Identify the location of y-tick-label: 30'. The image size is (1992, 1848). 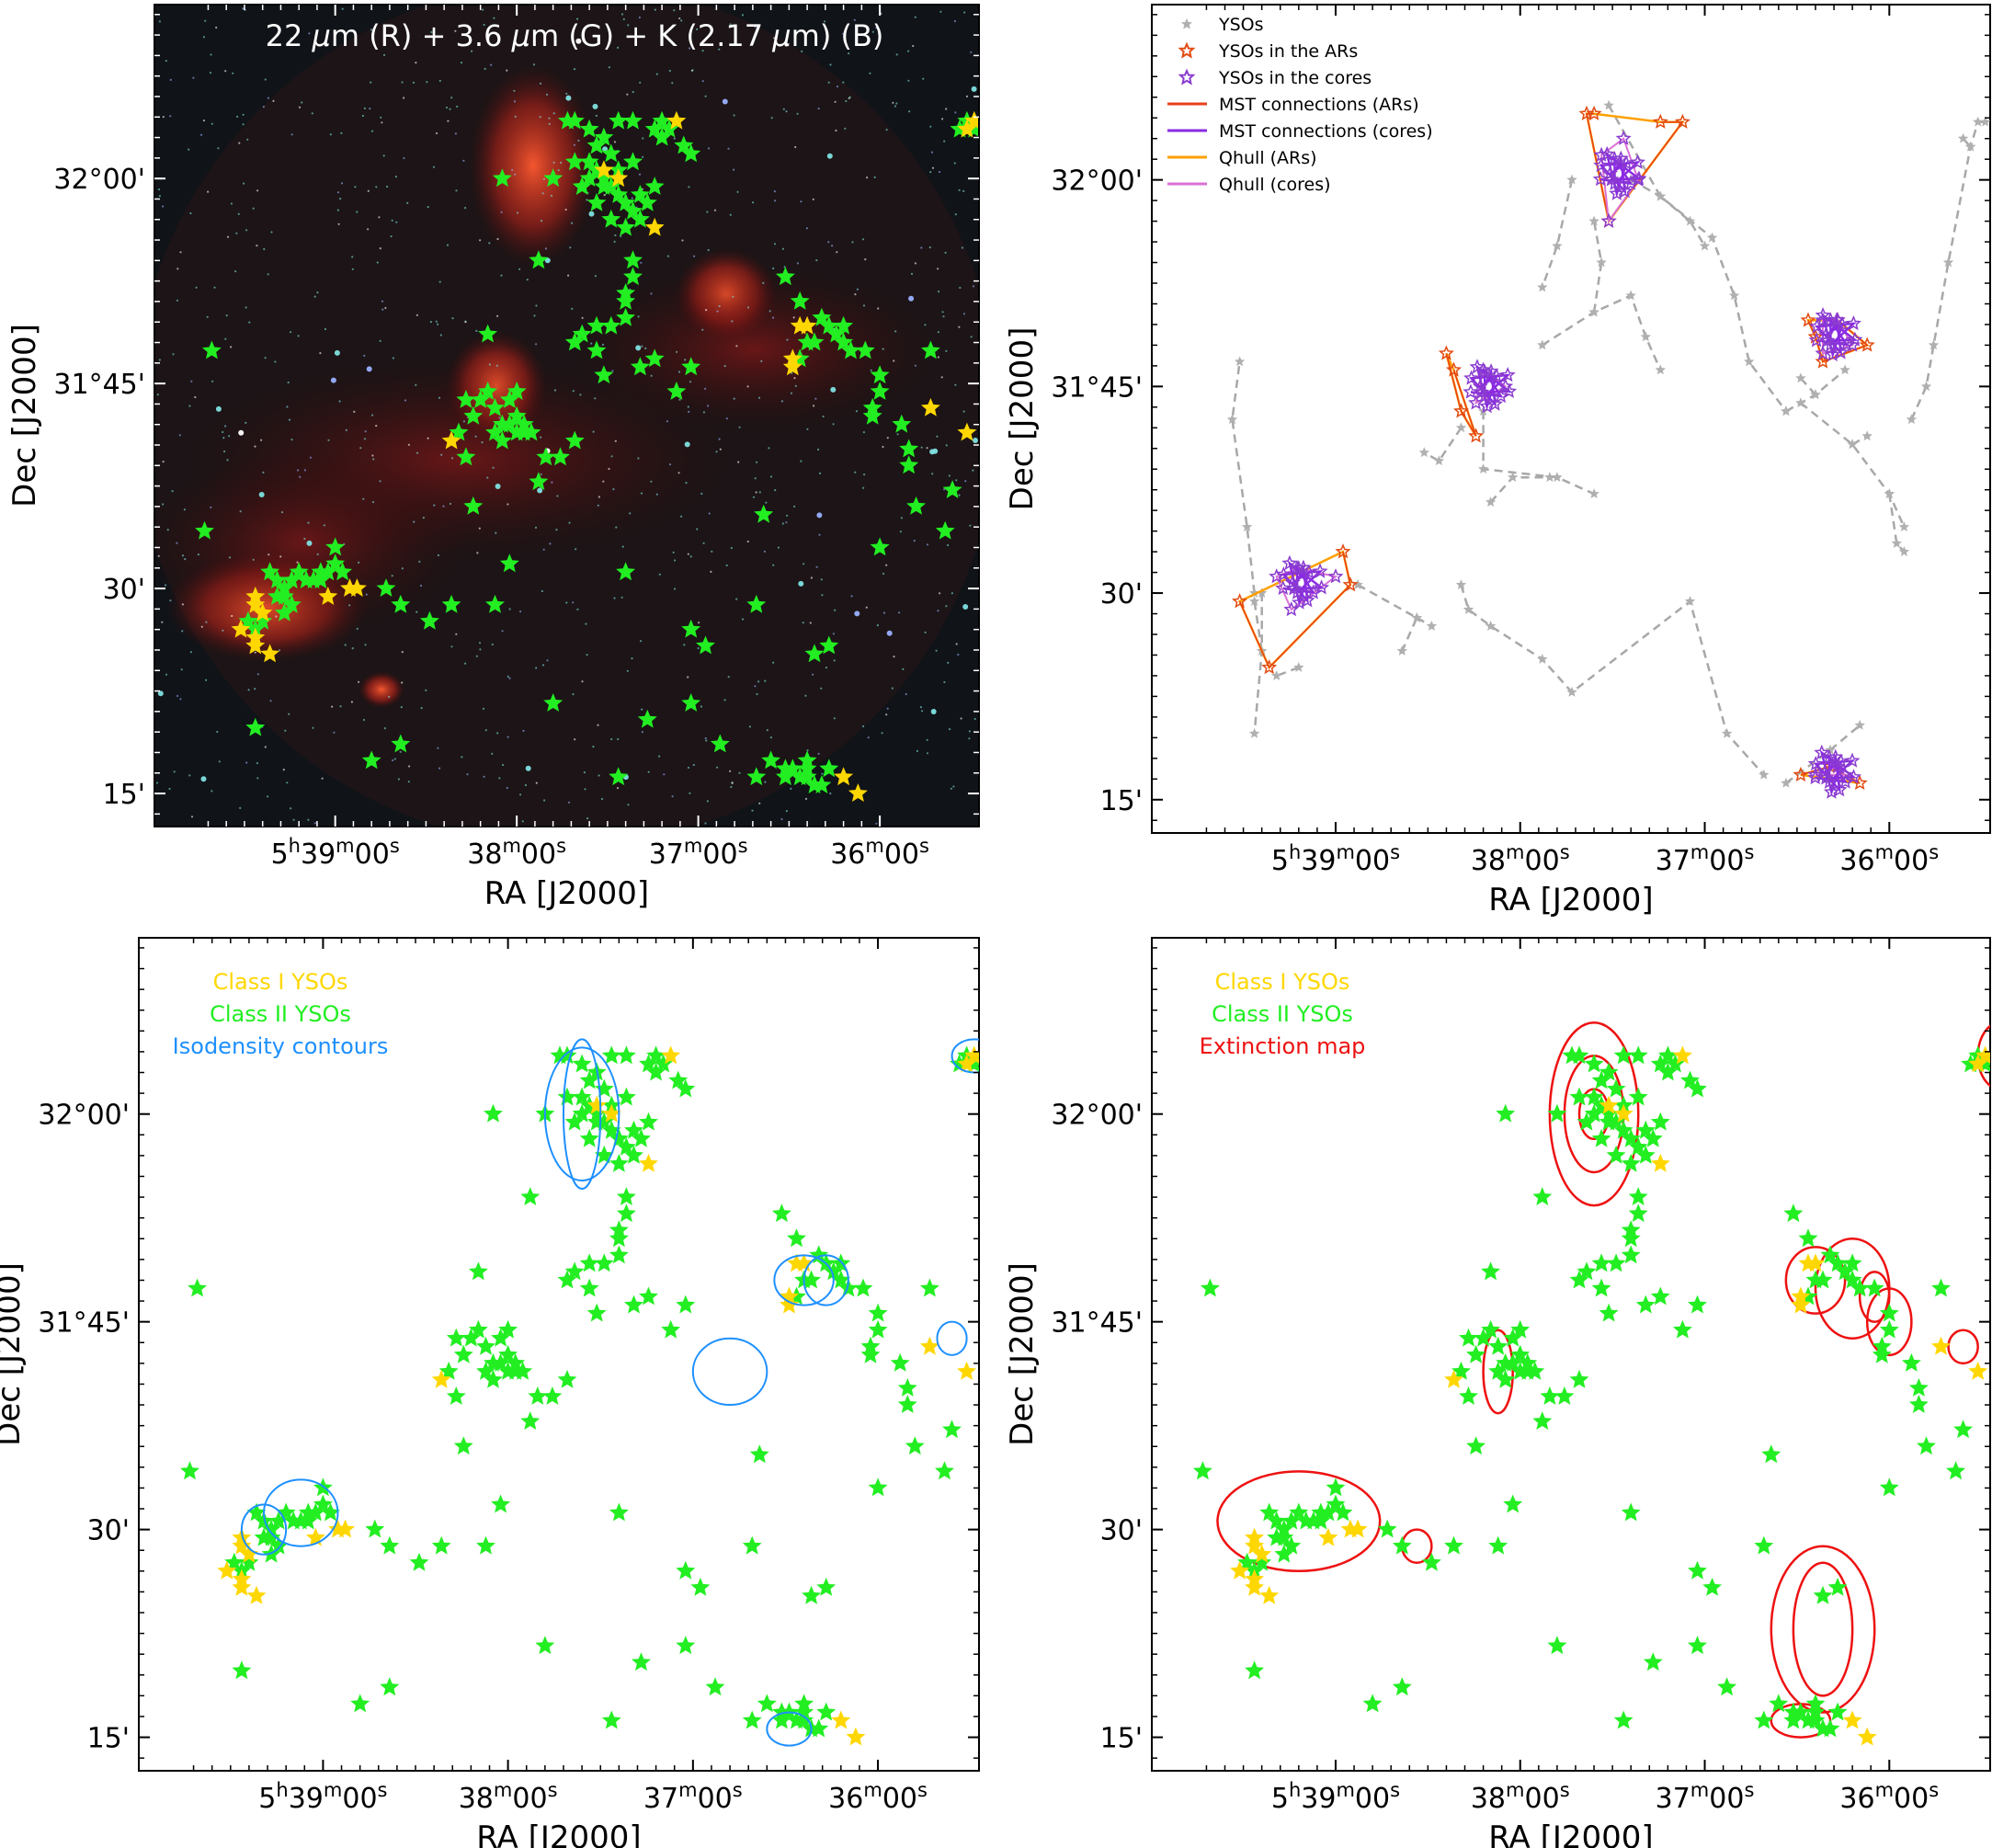
(124, 590).